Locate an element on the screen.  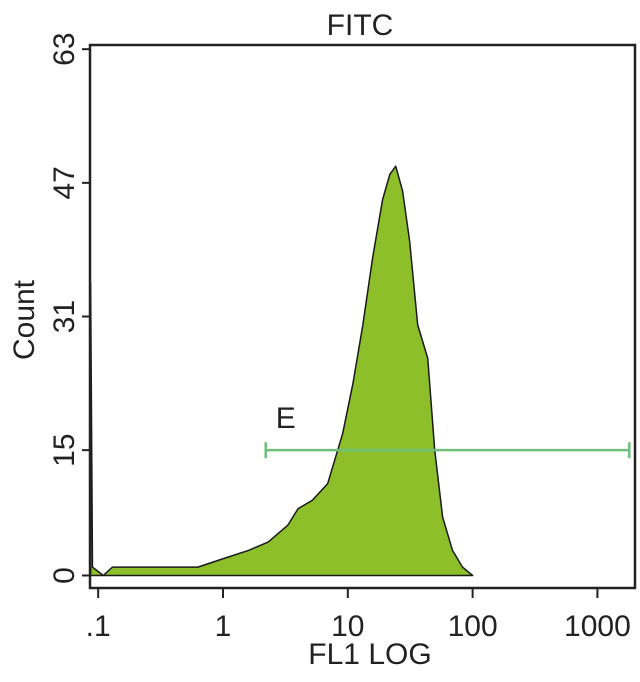
y-tick-label: 47 is located at coordinates (64, 182).